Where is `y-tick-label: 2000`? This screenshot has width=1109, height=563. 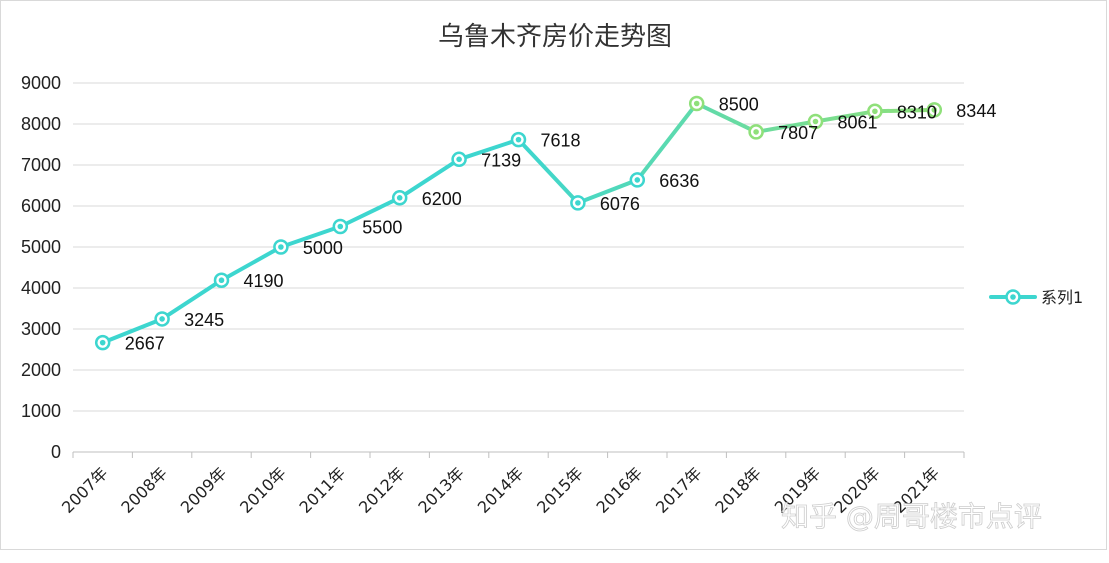 y-tick-label: 2000 is located at coordinates (41, 370).